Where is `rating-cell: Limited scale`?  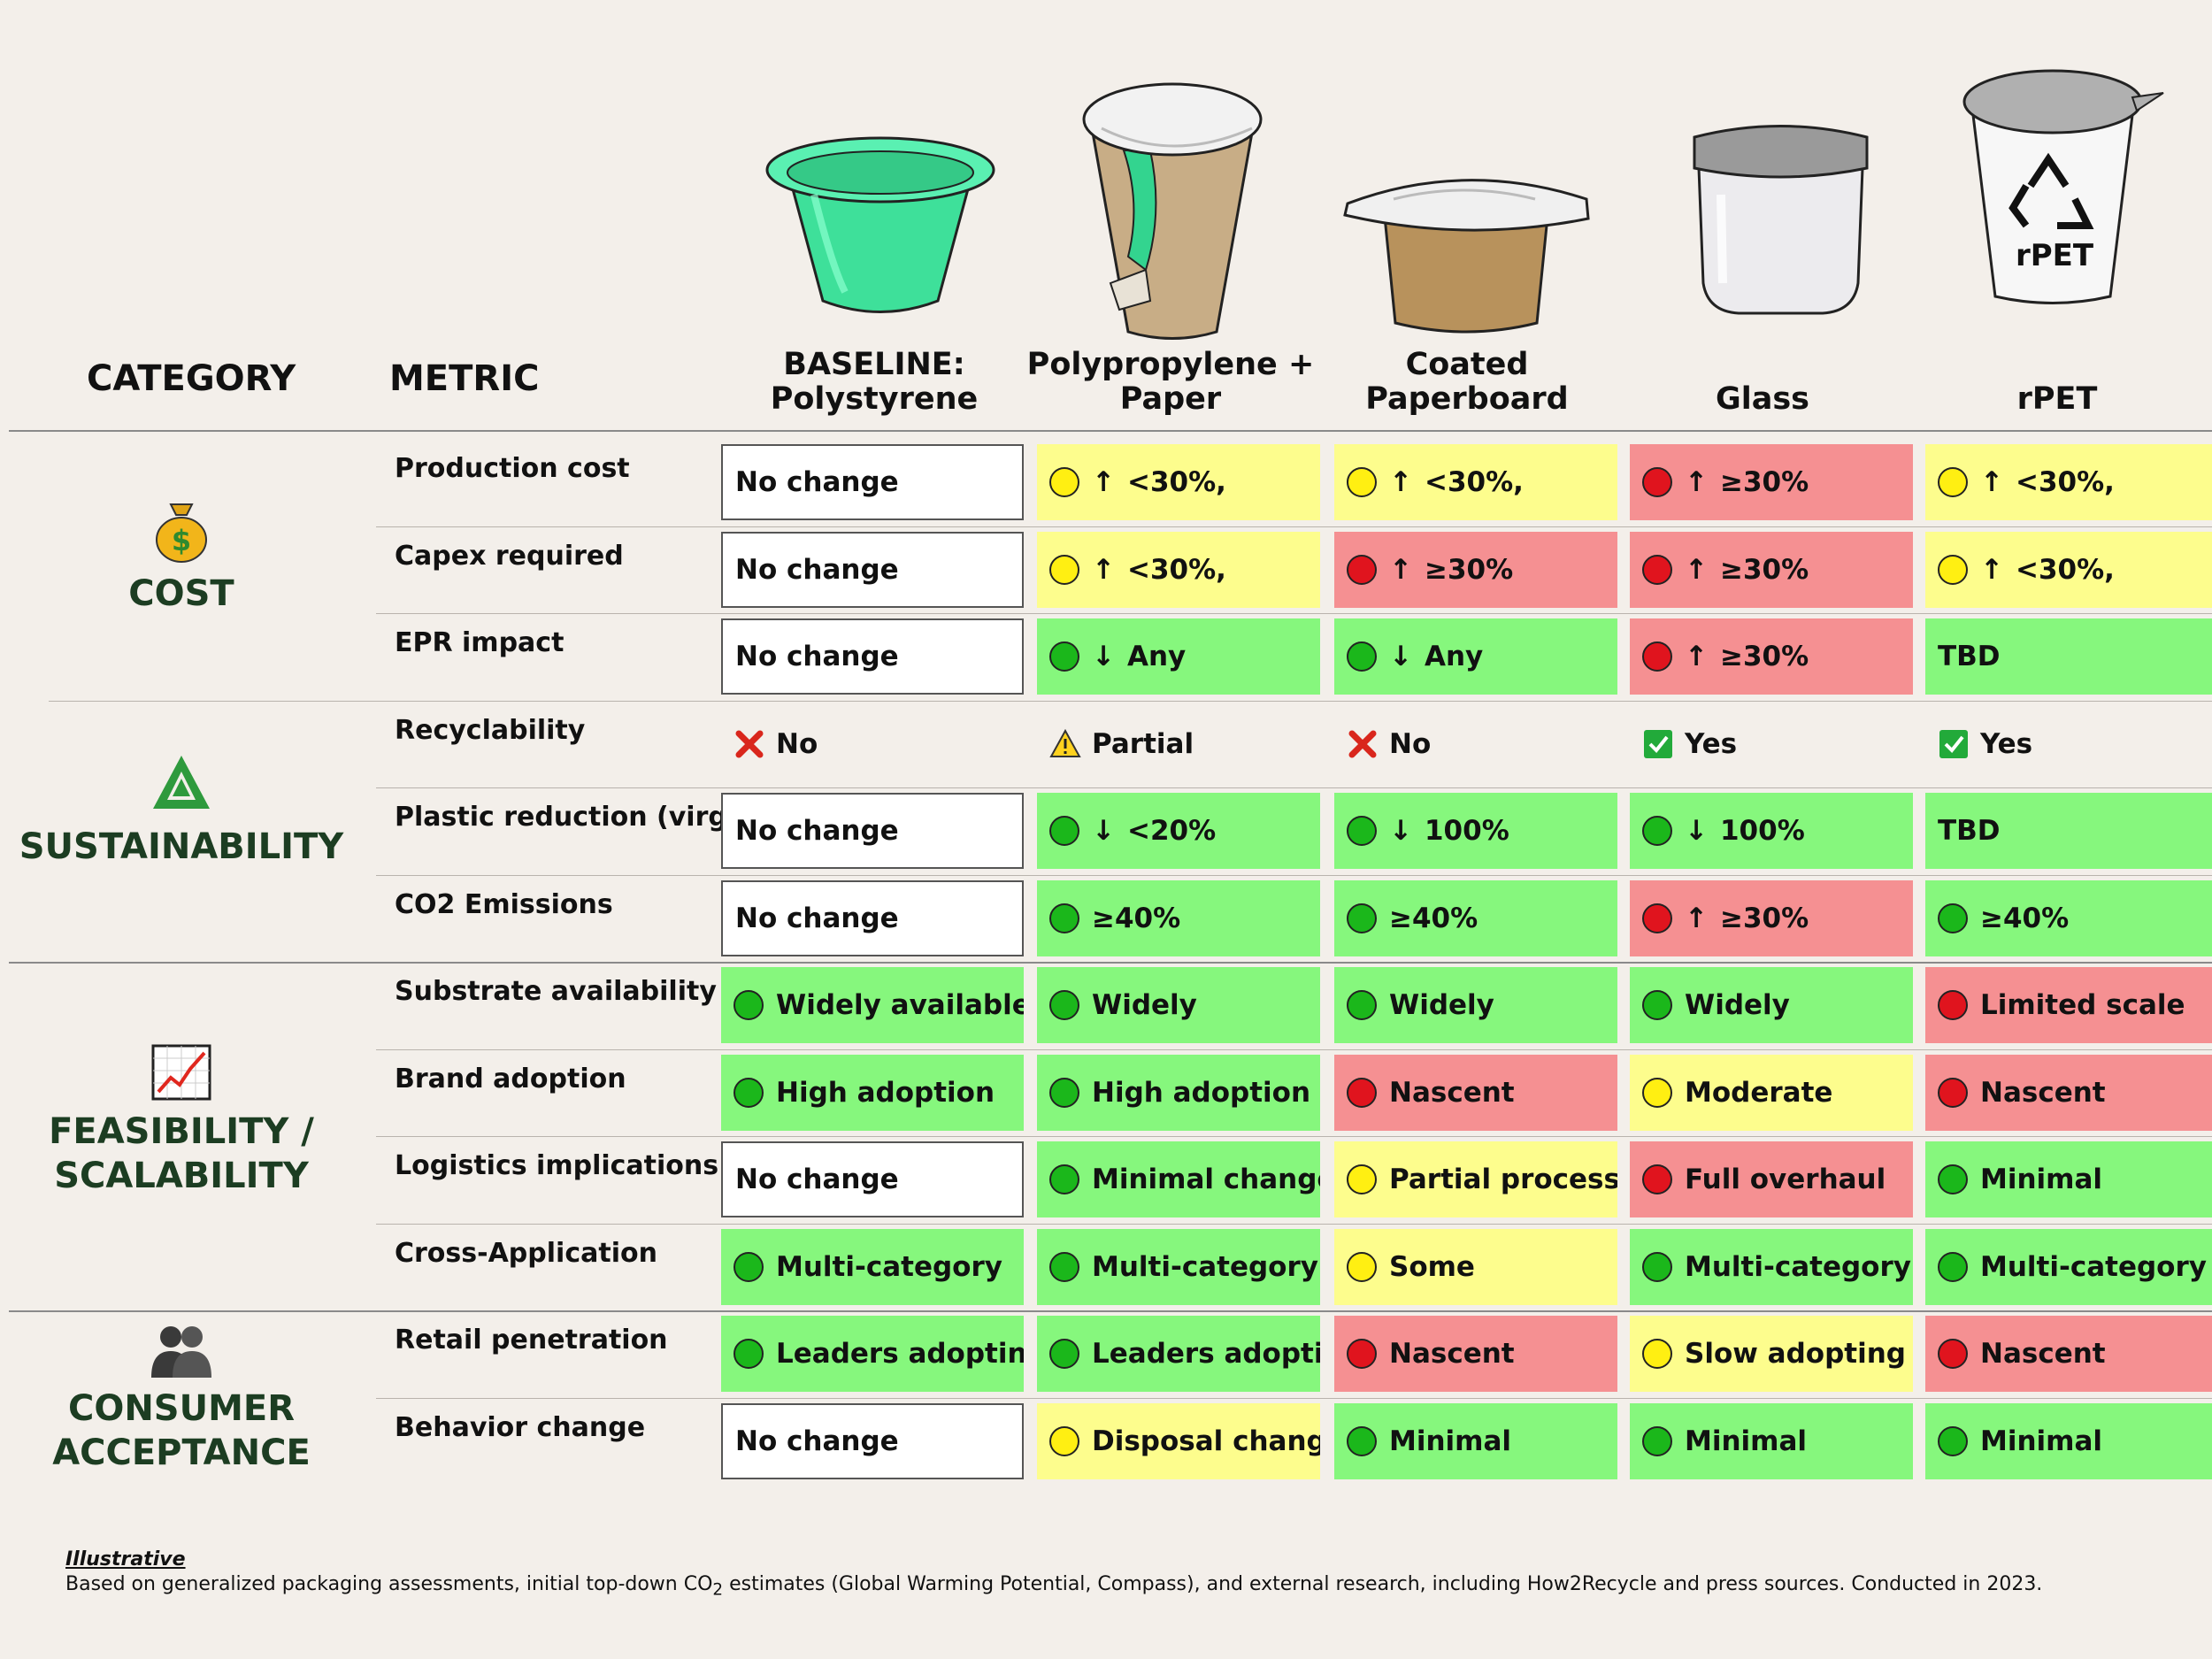 rating-cell: Limited scale is located at coordinates (2069, 1005).